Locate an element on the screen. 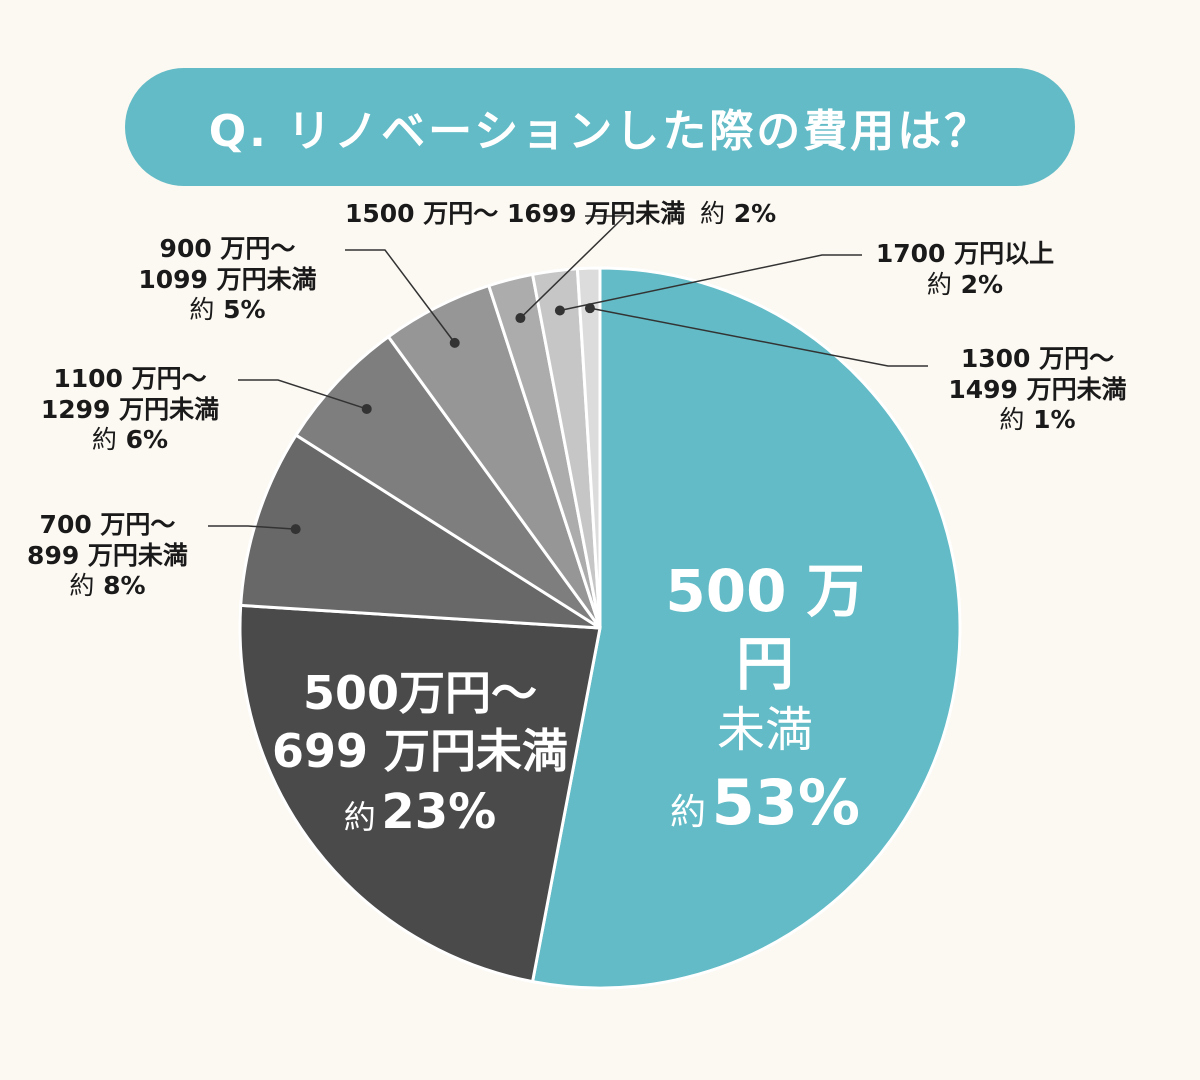 This screenshot has height=1080, width=1200. slice-label-500-699: 500万円～ 699 万円未満 約 23% is located at coordinates (420, 753).